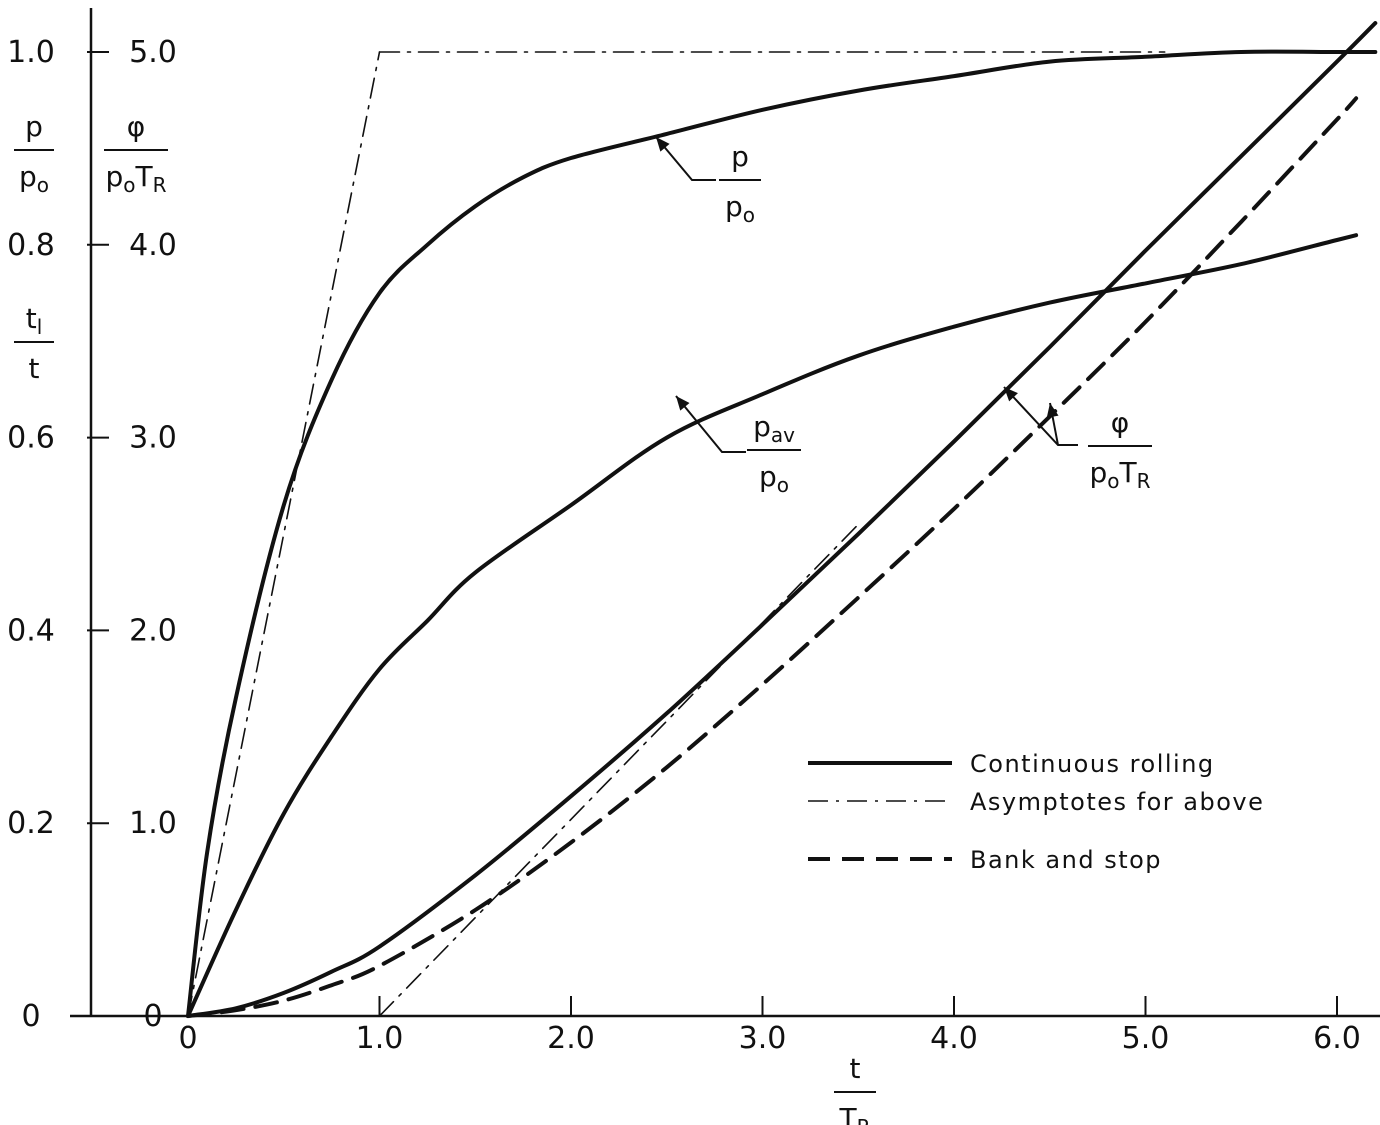 Image resolution: width=1380 pixels, height=1125 pixels. I want to click on y-right-tick-label: 1.0, so click(153, 823).